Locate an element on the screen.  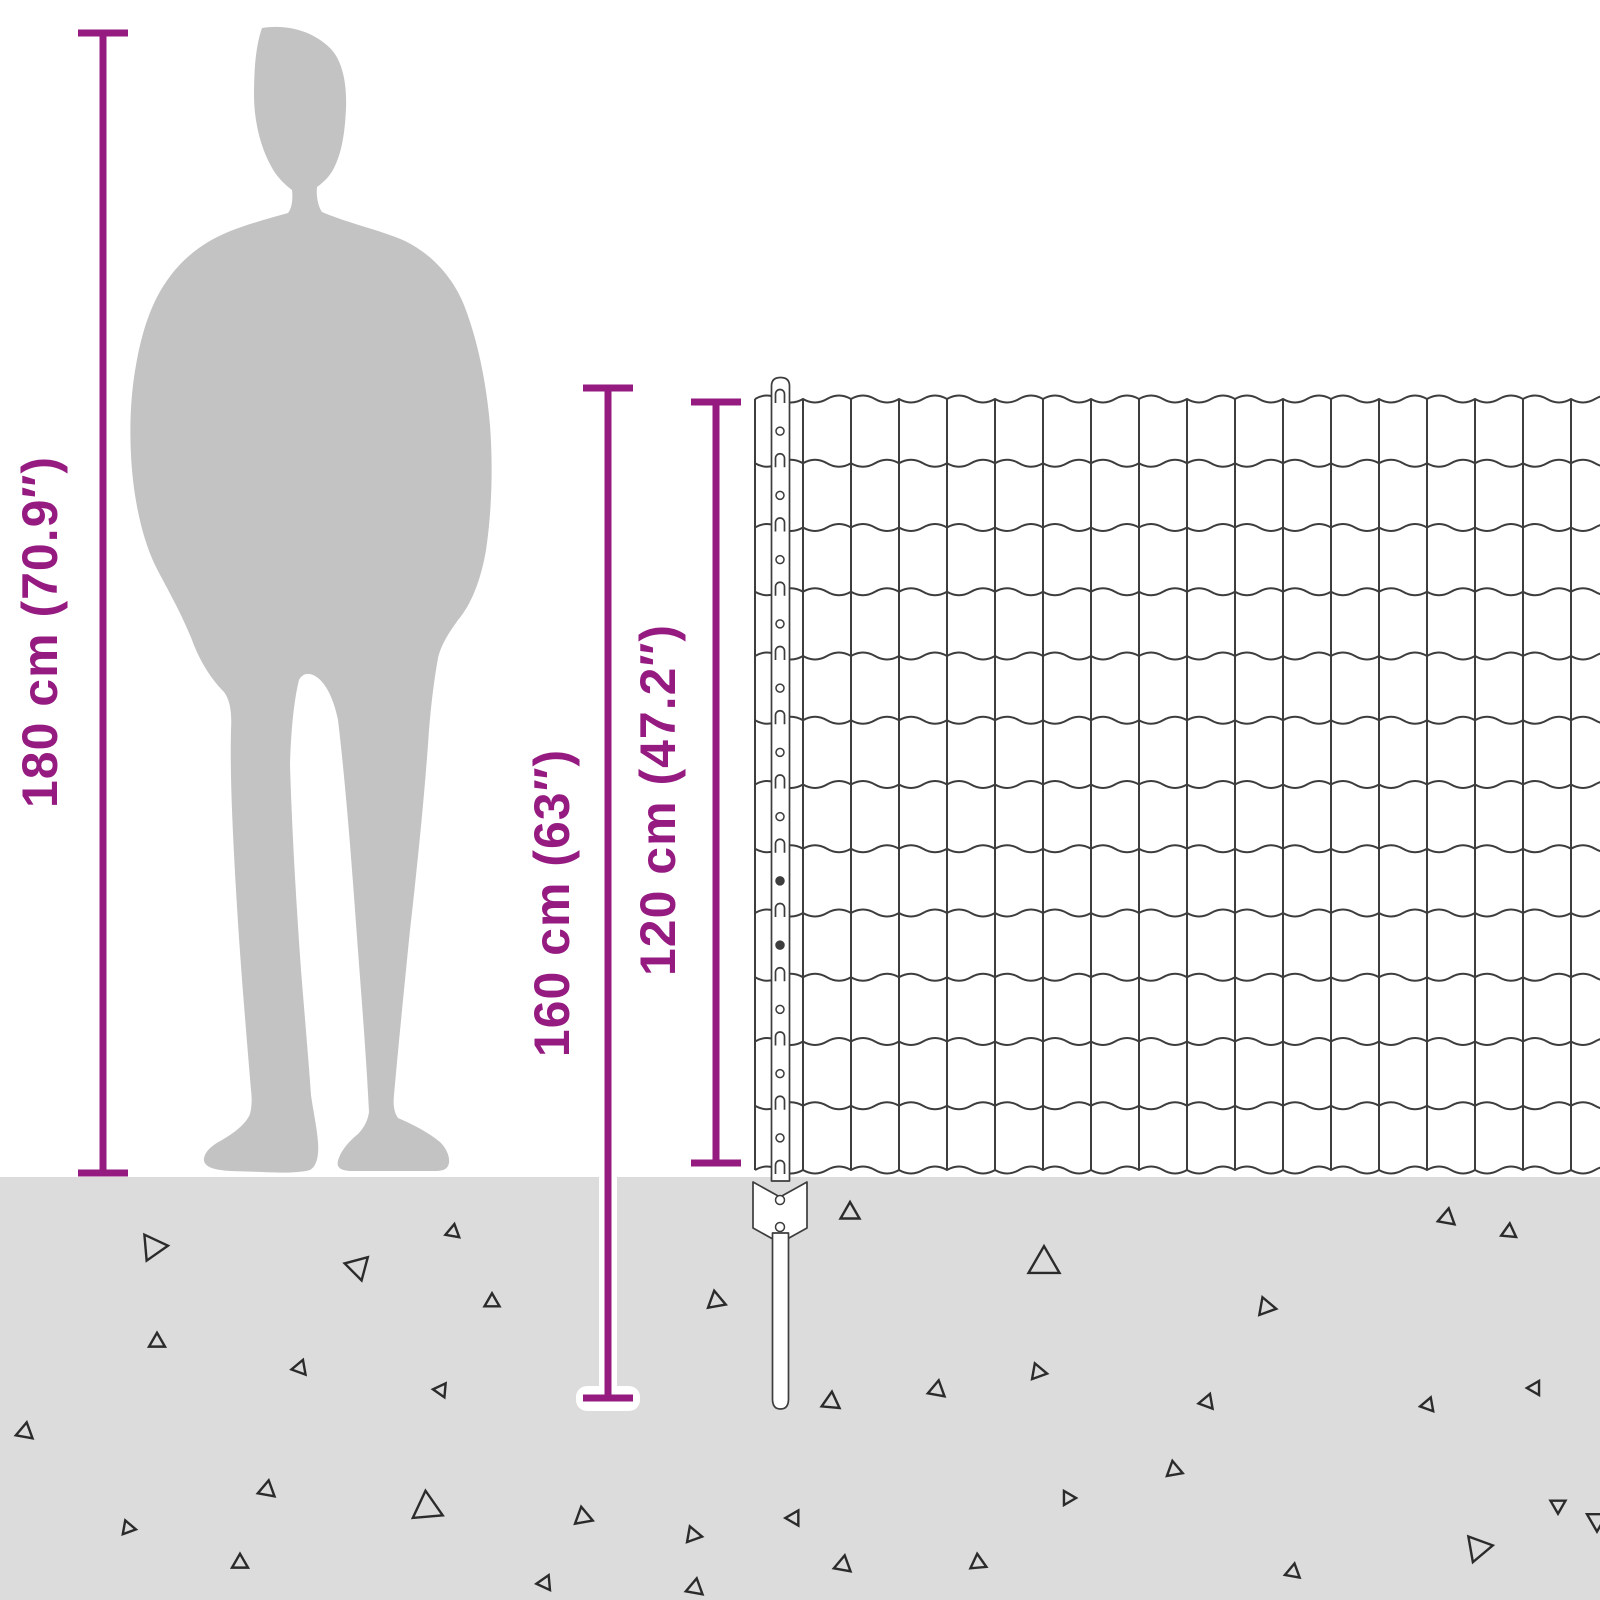
fence-post is located at coordinates (780, 893).